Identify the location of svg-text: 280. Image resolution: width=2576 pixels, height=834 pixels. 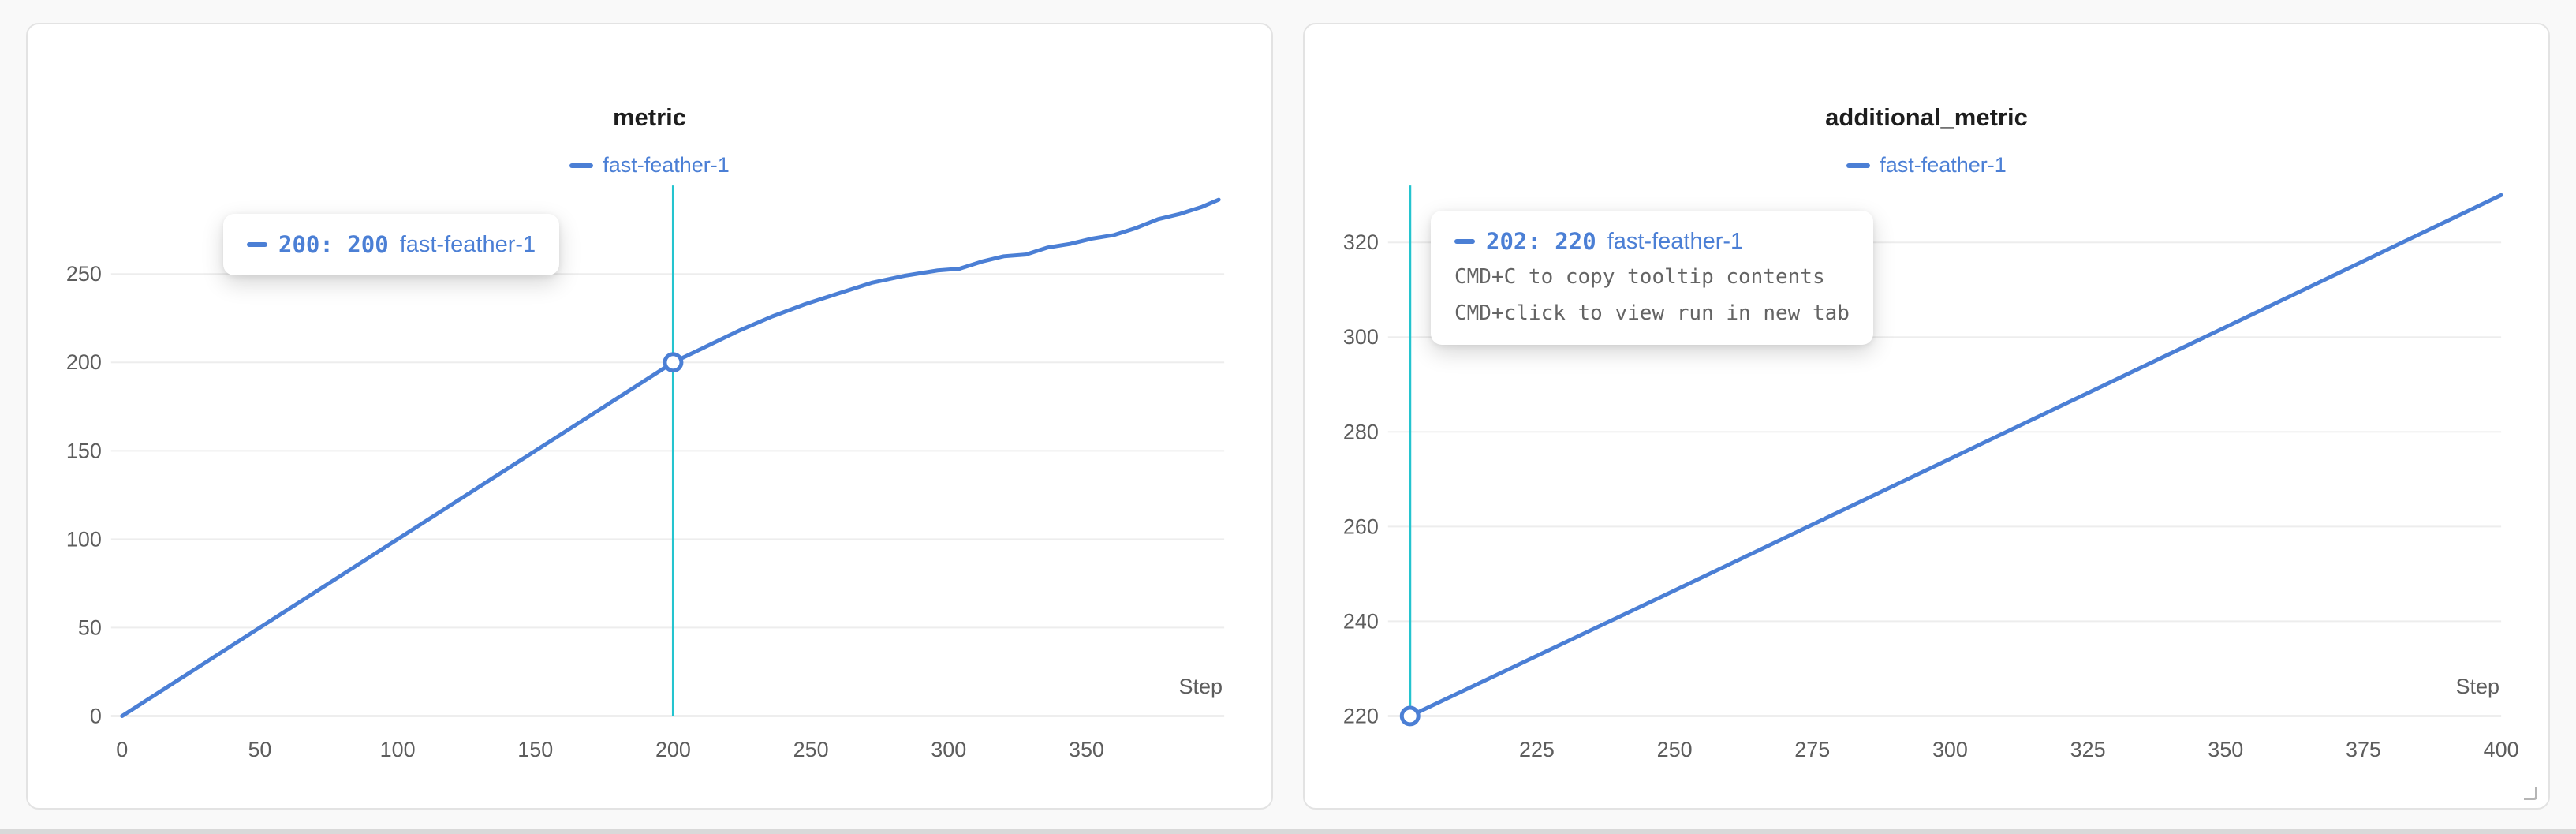
(1361, 431).